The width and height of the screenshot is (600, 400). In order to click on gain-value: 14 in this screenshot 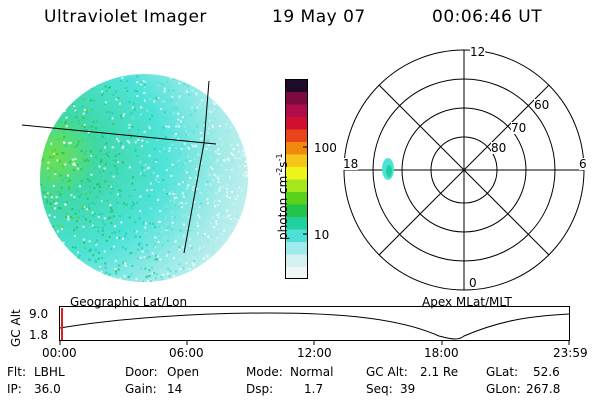, I will do `click(175, 389)`.